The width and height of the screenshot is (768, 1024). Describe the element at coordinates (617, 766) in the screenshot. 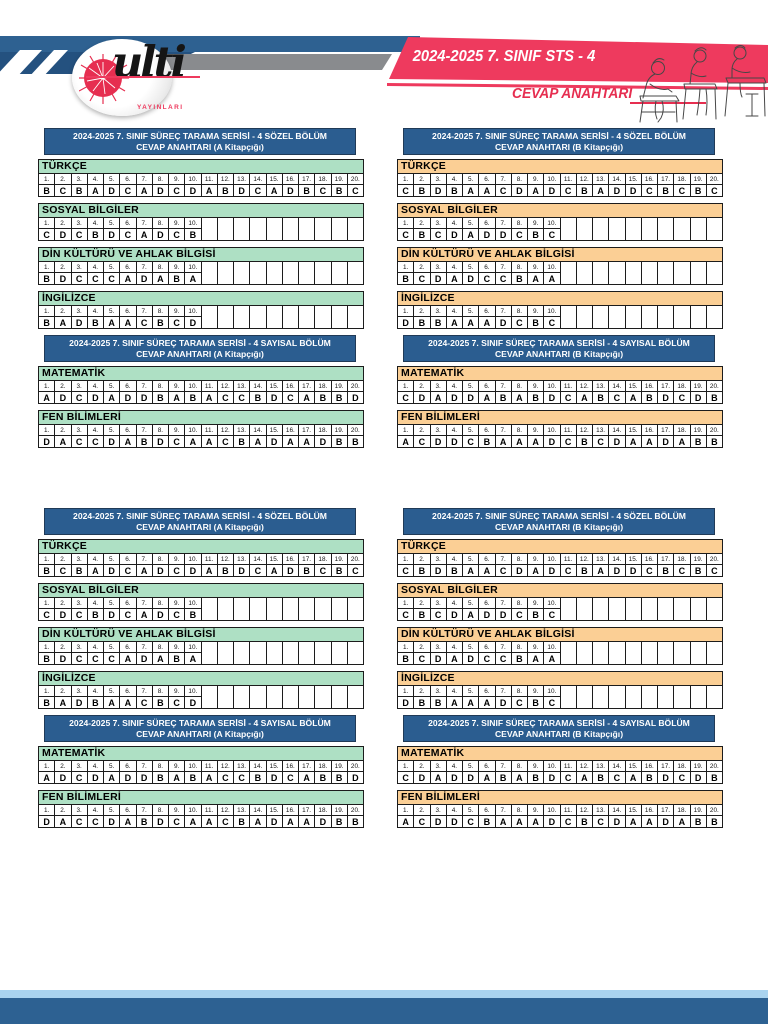

I see `question-number-cell: 14.` at that location.